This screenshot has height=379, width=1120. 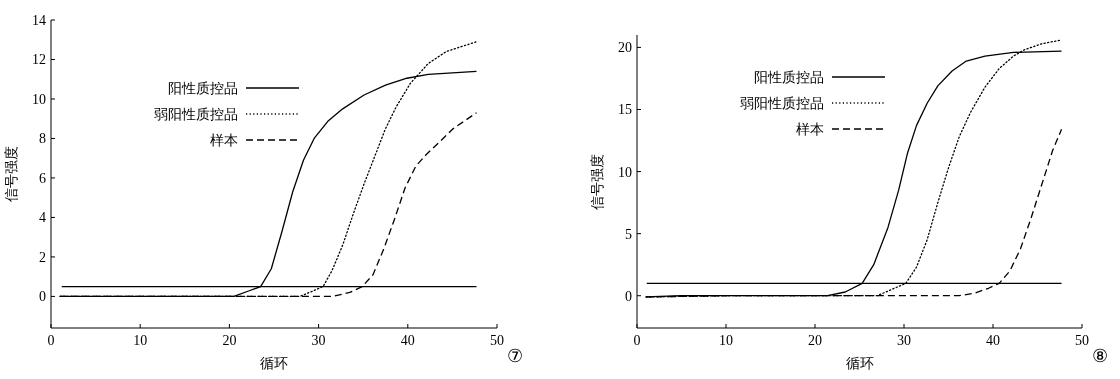 I want to click on y-tick-label: 5, so click(x=628, y=234).